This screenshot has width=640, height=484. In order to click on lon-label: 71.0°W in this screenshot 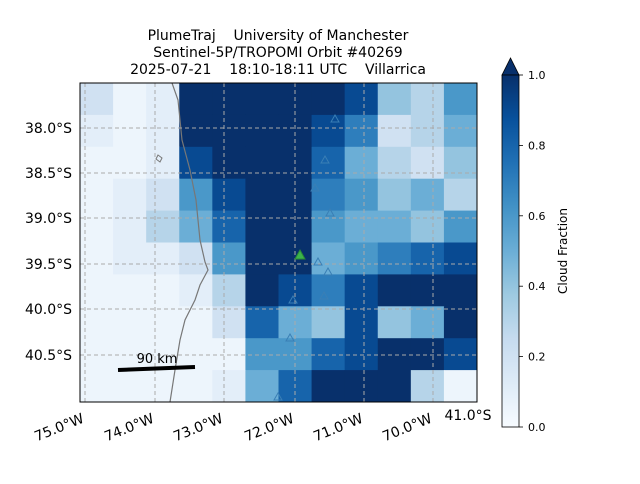, I will do `click(338, 428)`.